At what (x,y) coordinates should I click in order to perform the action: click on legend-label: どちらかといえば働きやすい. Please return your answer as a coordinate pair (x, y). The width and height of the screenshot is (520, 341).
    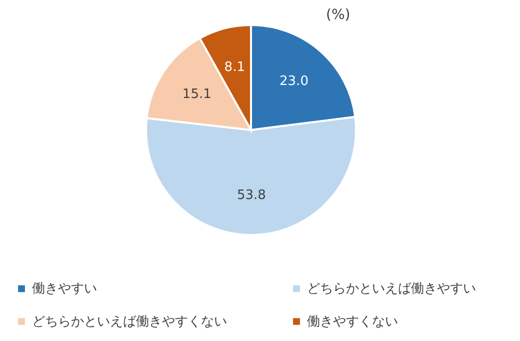
    Looking at the image, I should click on (391, 289).